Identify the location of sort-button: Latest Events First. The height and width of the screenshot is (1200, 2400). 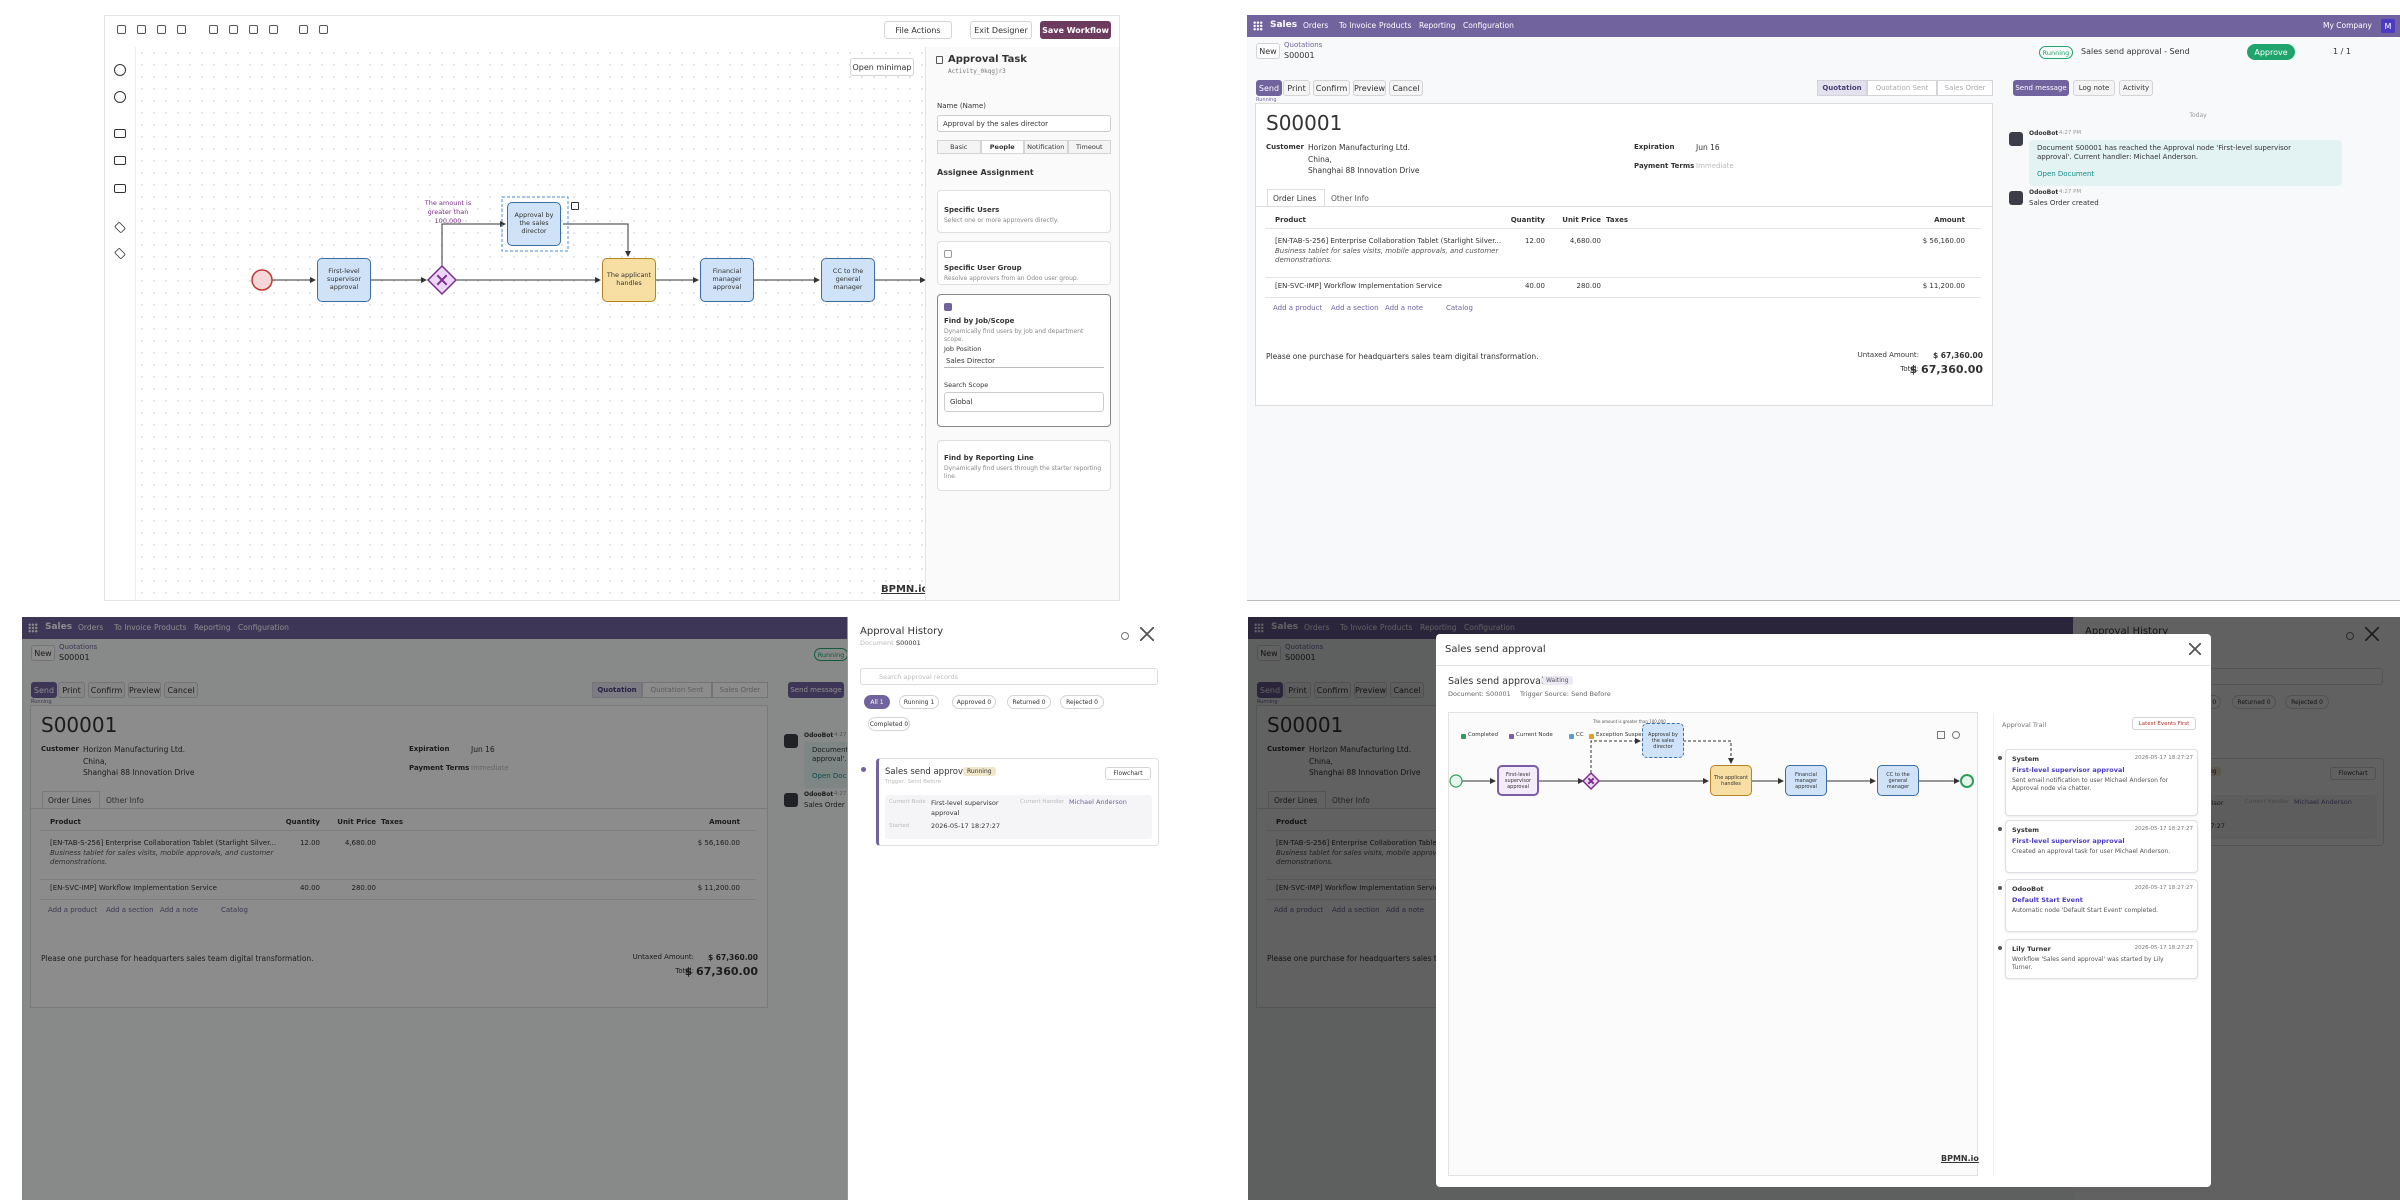
(2164, 723).